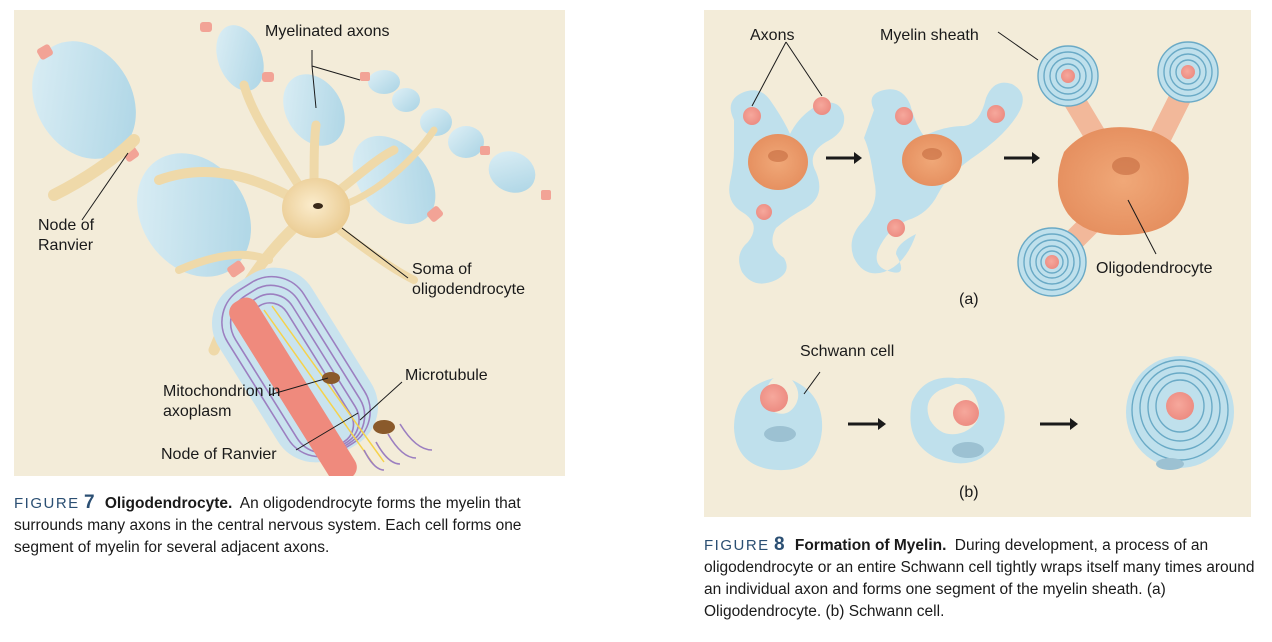  Describe the element at coordinates (468, 279) in the screenshot. I see `label-soma-of-oligodendrocyte: Soma of oligodendrocyte` at that location.